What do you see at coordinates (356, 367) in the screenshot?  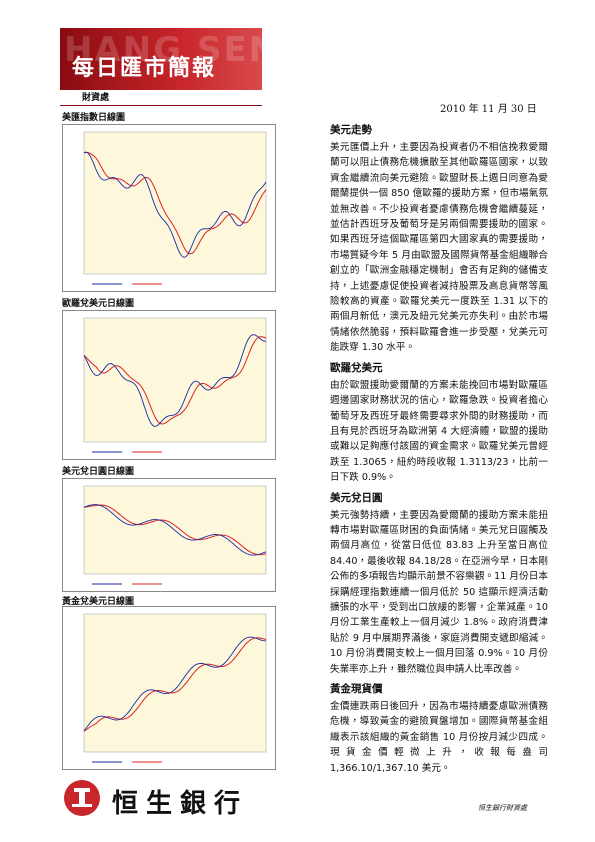 I see `section-heading: 歐羅兌美元` at bounding box center [356, 367].